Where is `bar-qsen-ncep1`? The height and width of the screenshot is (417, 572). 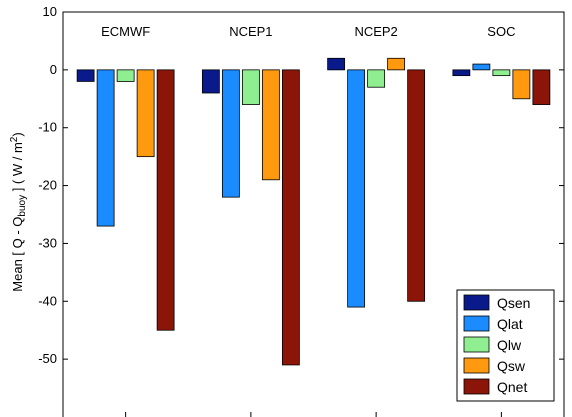 bar-qsen-ncep1 is located at coordinates (210, 81).